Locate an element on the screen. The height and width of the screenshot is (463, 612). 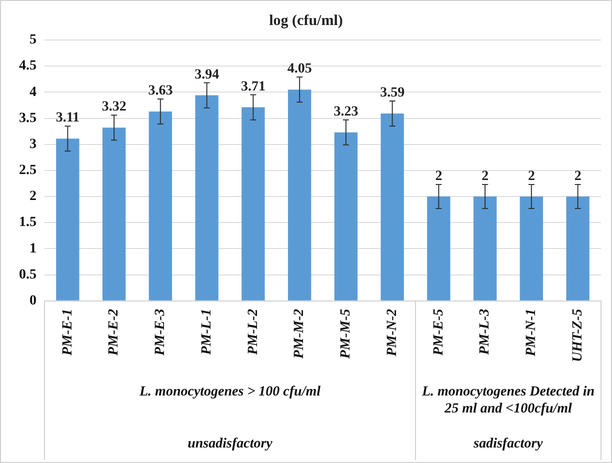
x-tick-label: PM-N-2 is located at coordinates (392, 332).